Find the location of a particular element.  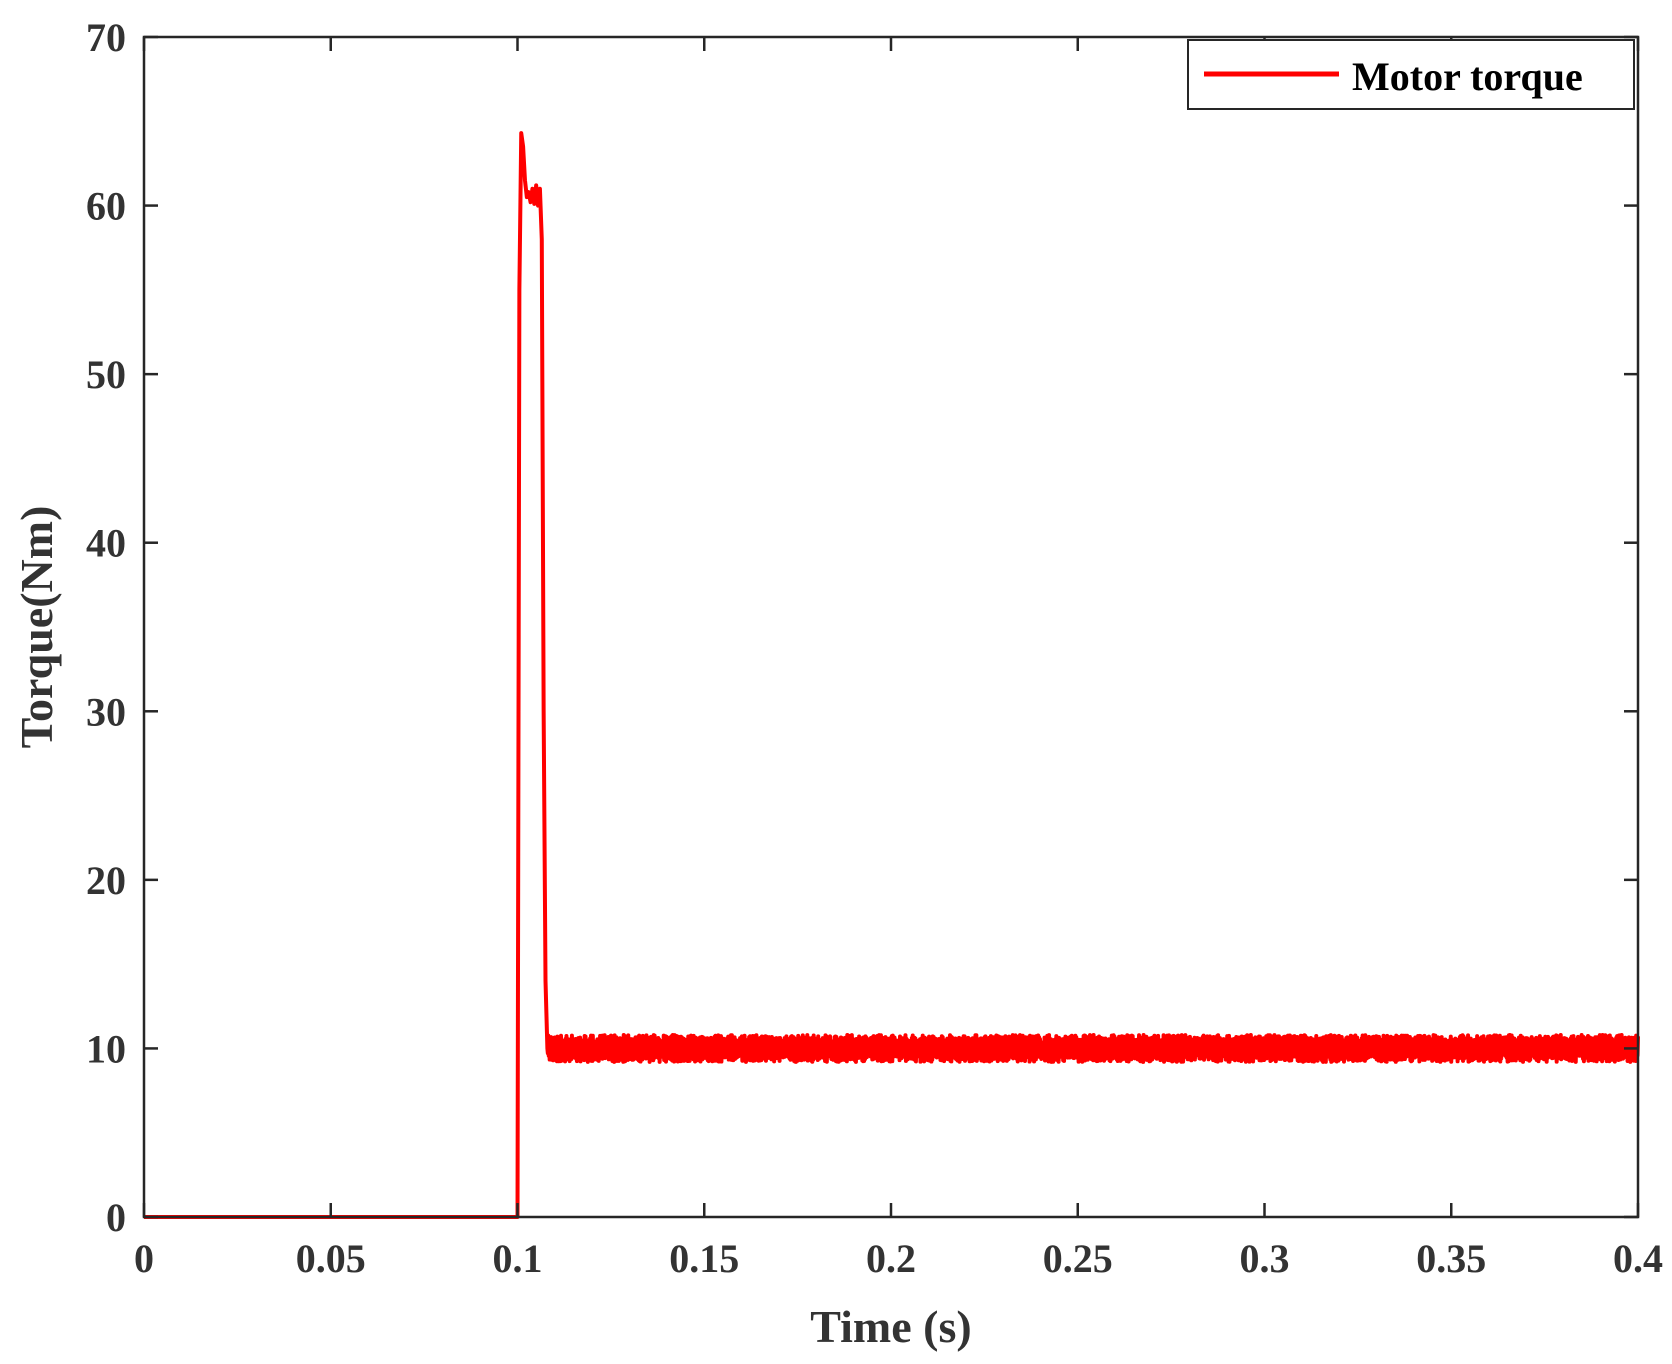

x-tick-label: 0.25 is located at coordinates (1078, 1258).